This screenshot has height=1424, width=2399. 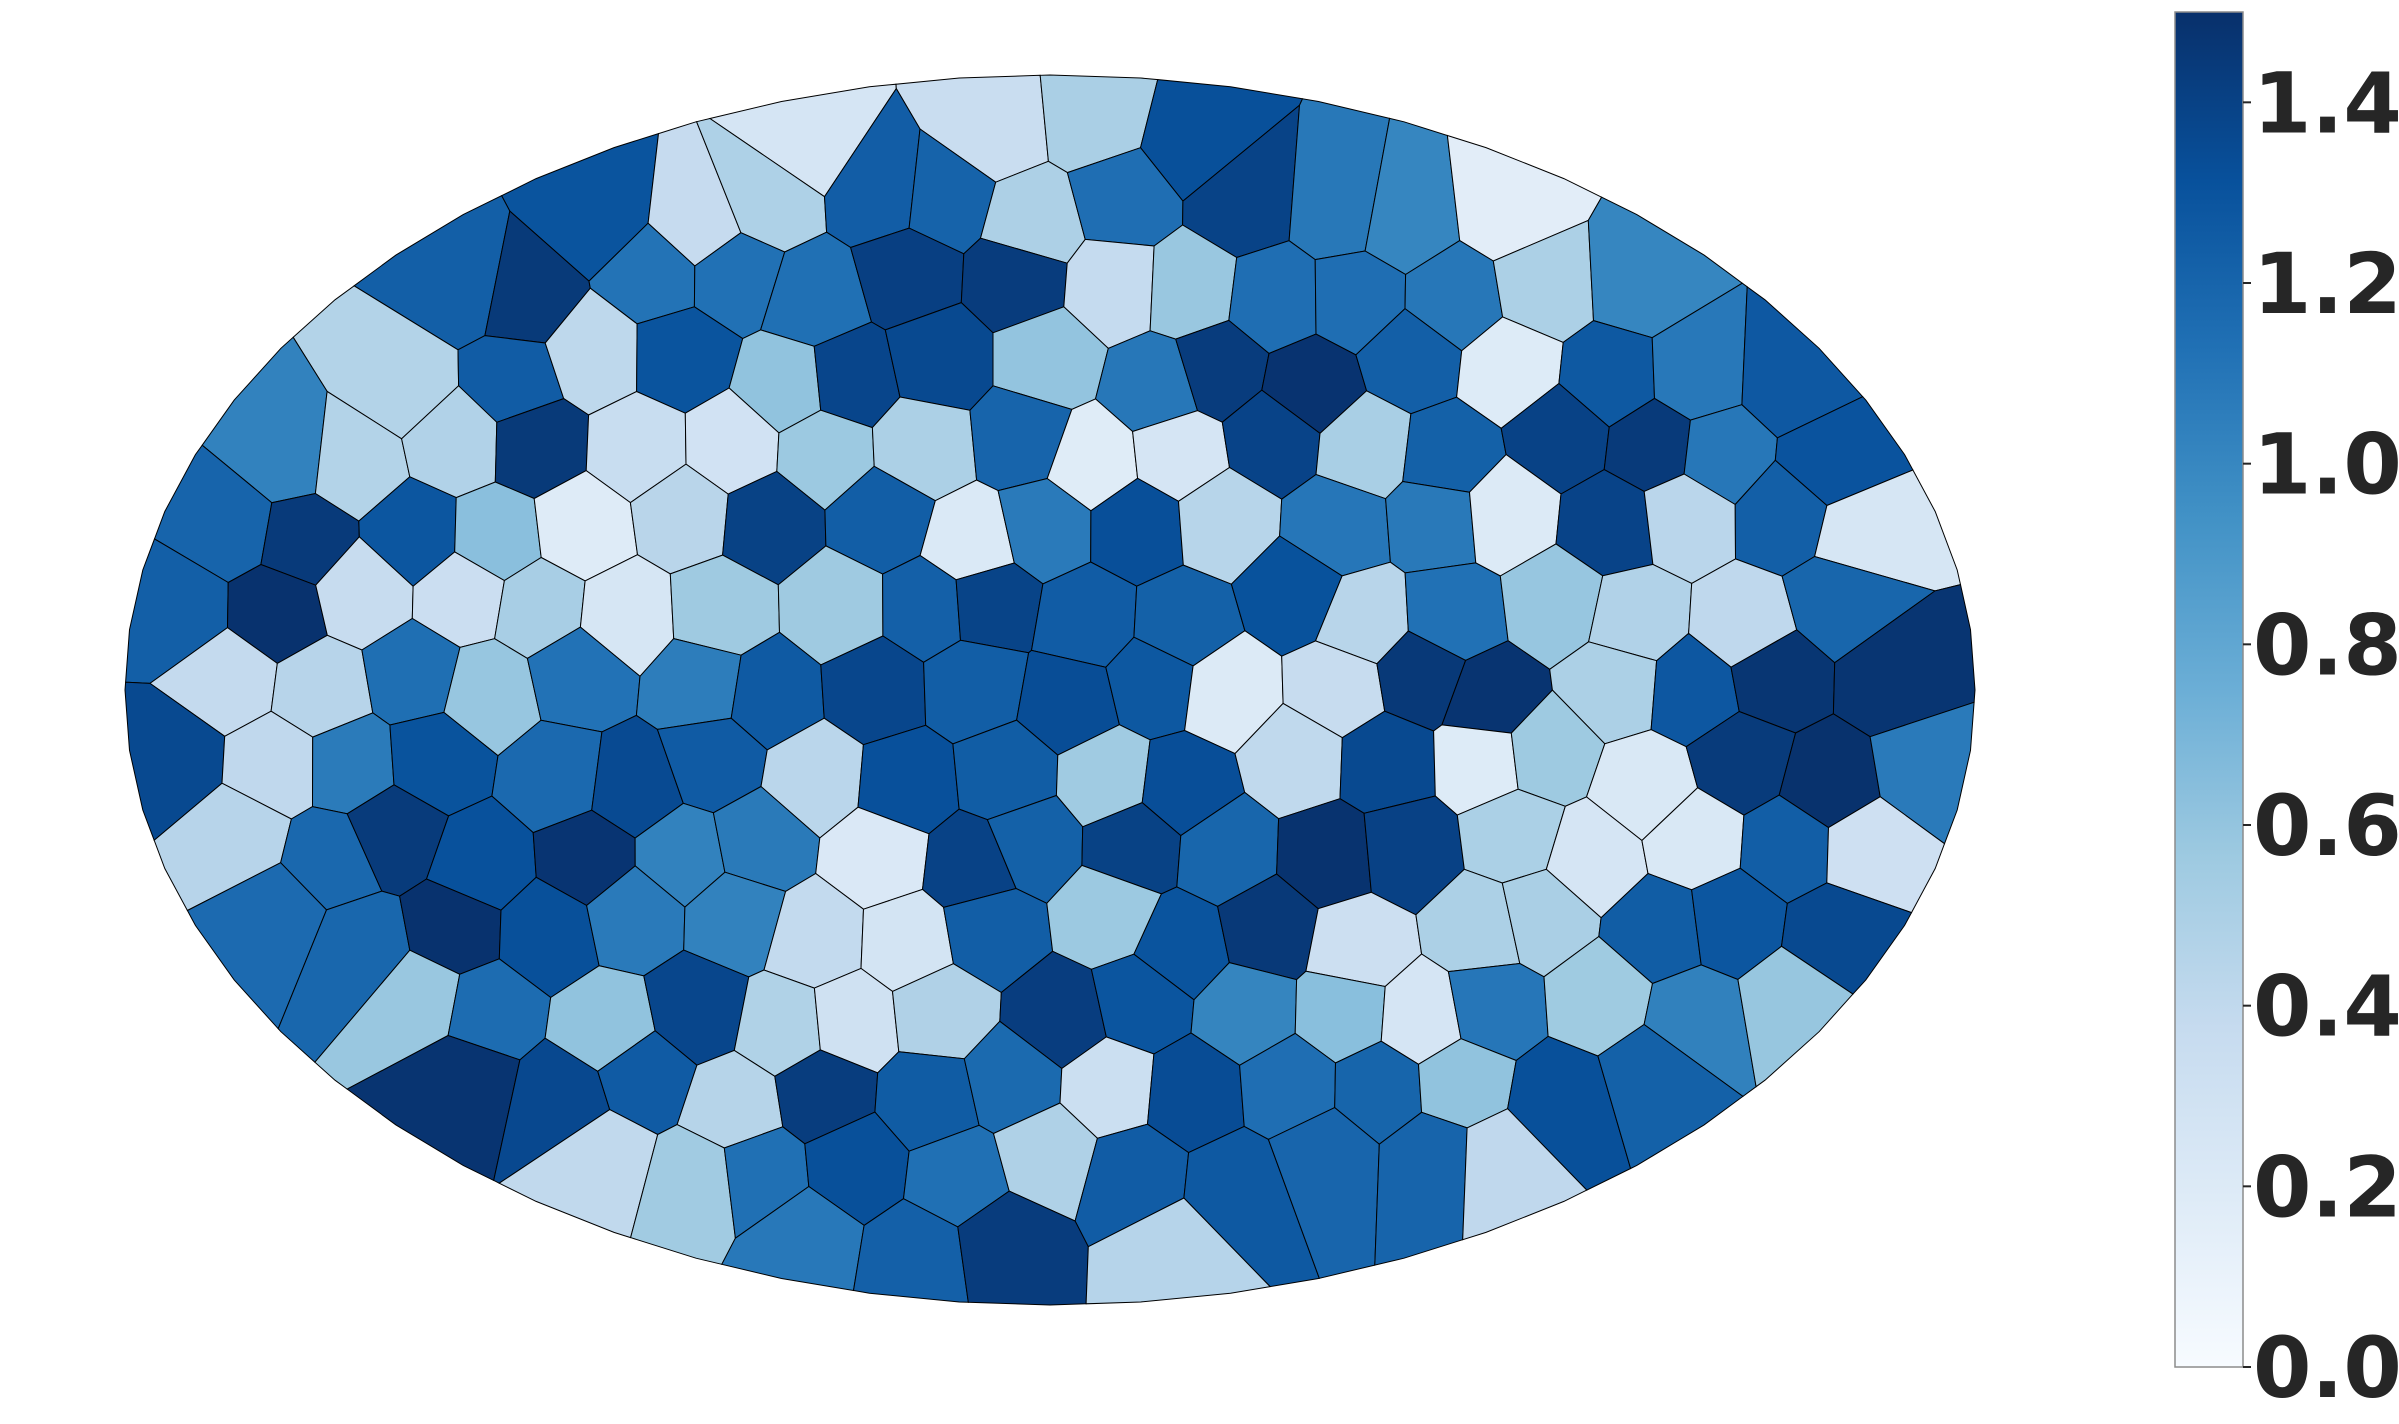 What do you see at coordinates (2326, 284) in the screenshot?
I see `colorbar-tick-label: 1.2` at bounding box center [2326, 284].